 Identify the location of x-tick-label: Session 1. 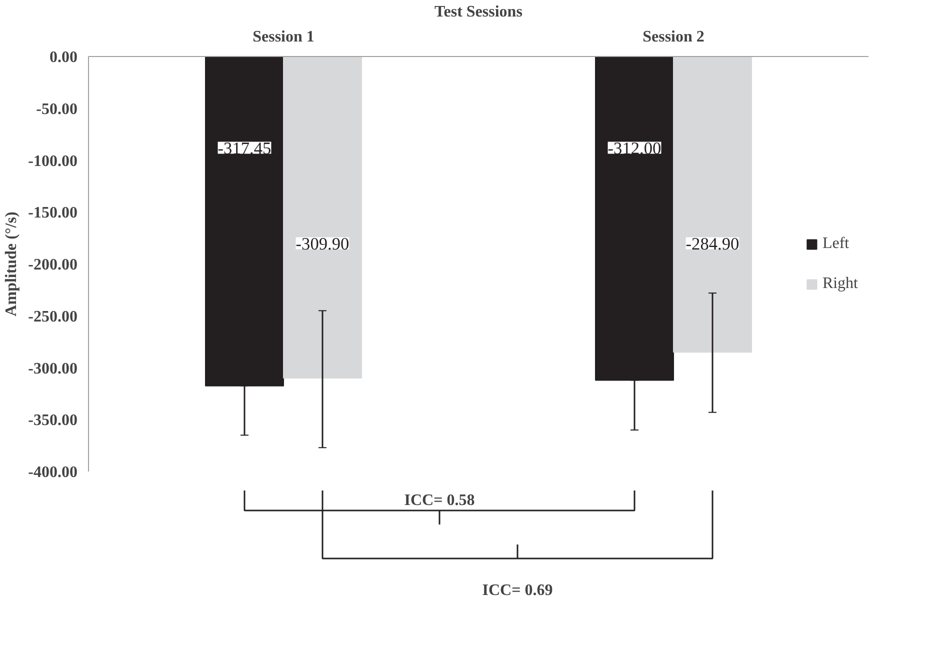
(283, 37).